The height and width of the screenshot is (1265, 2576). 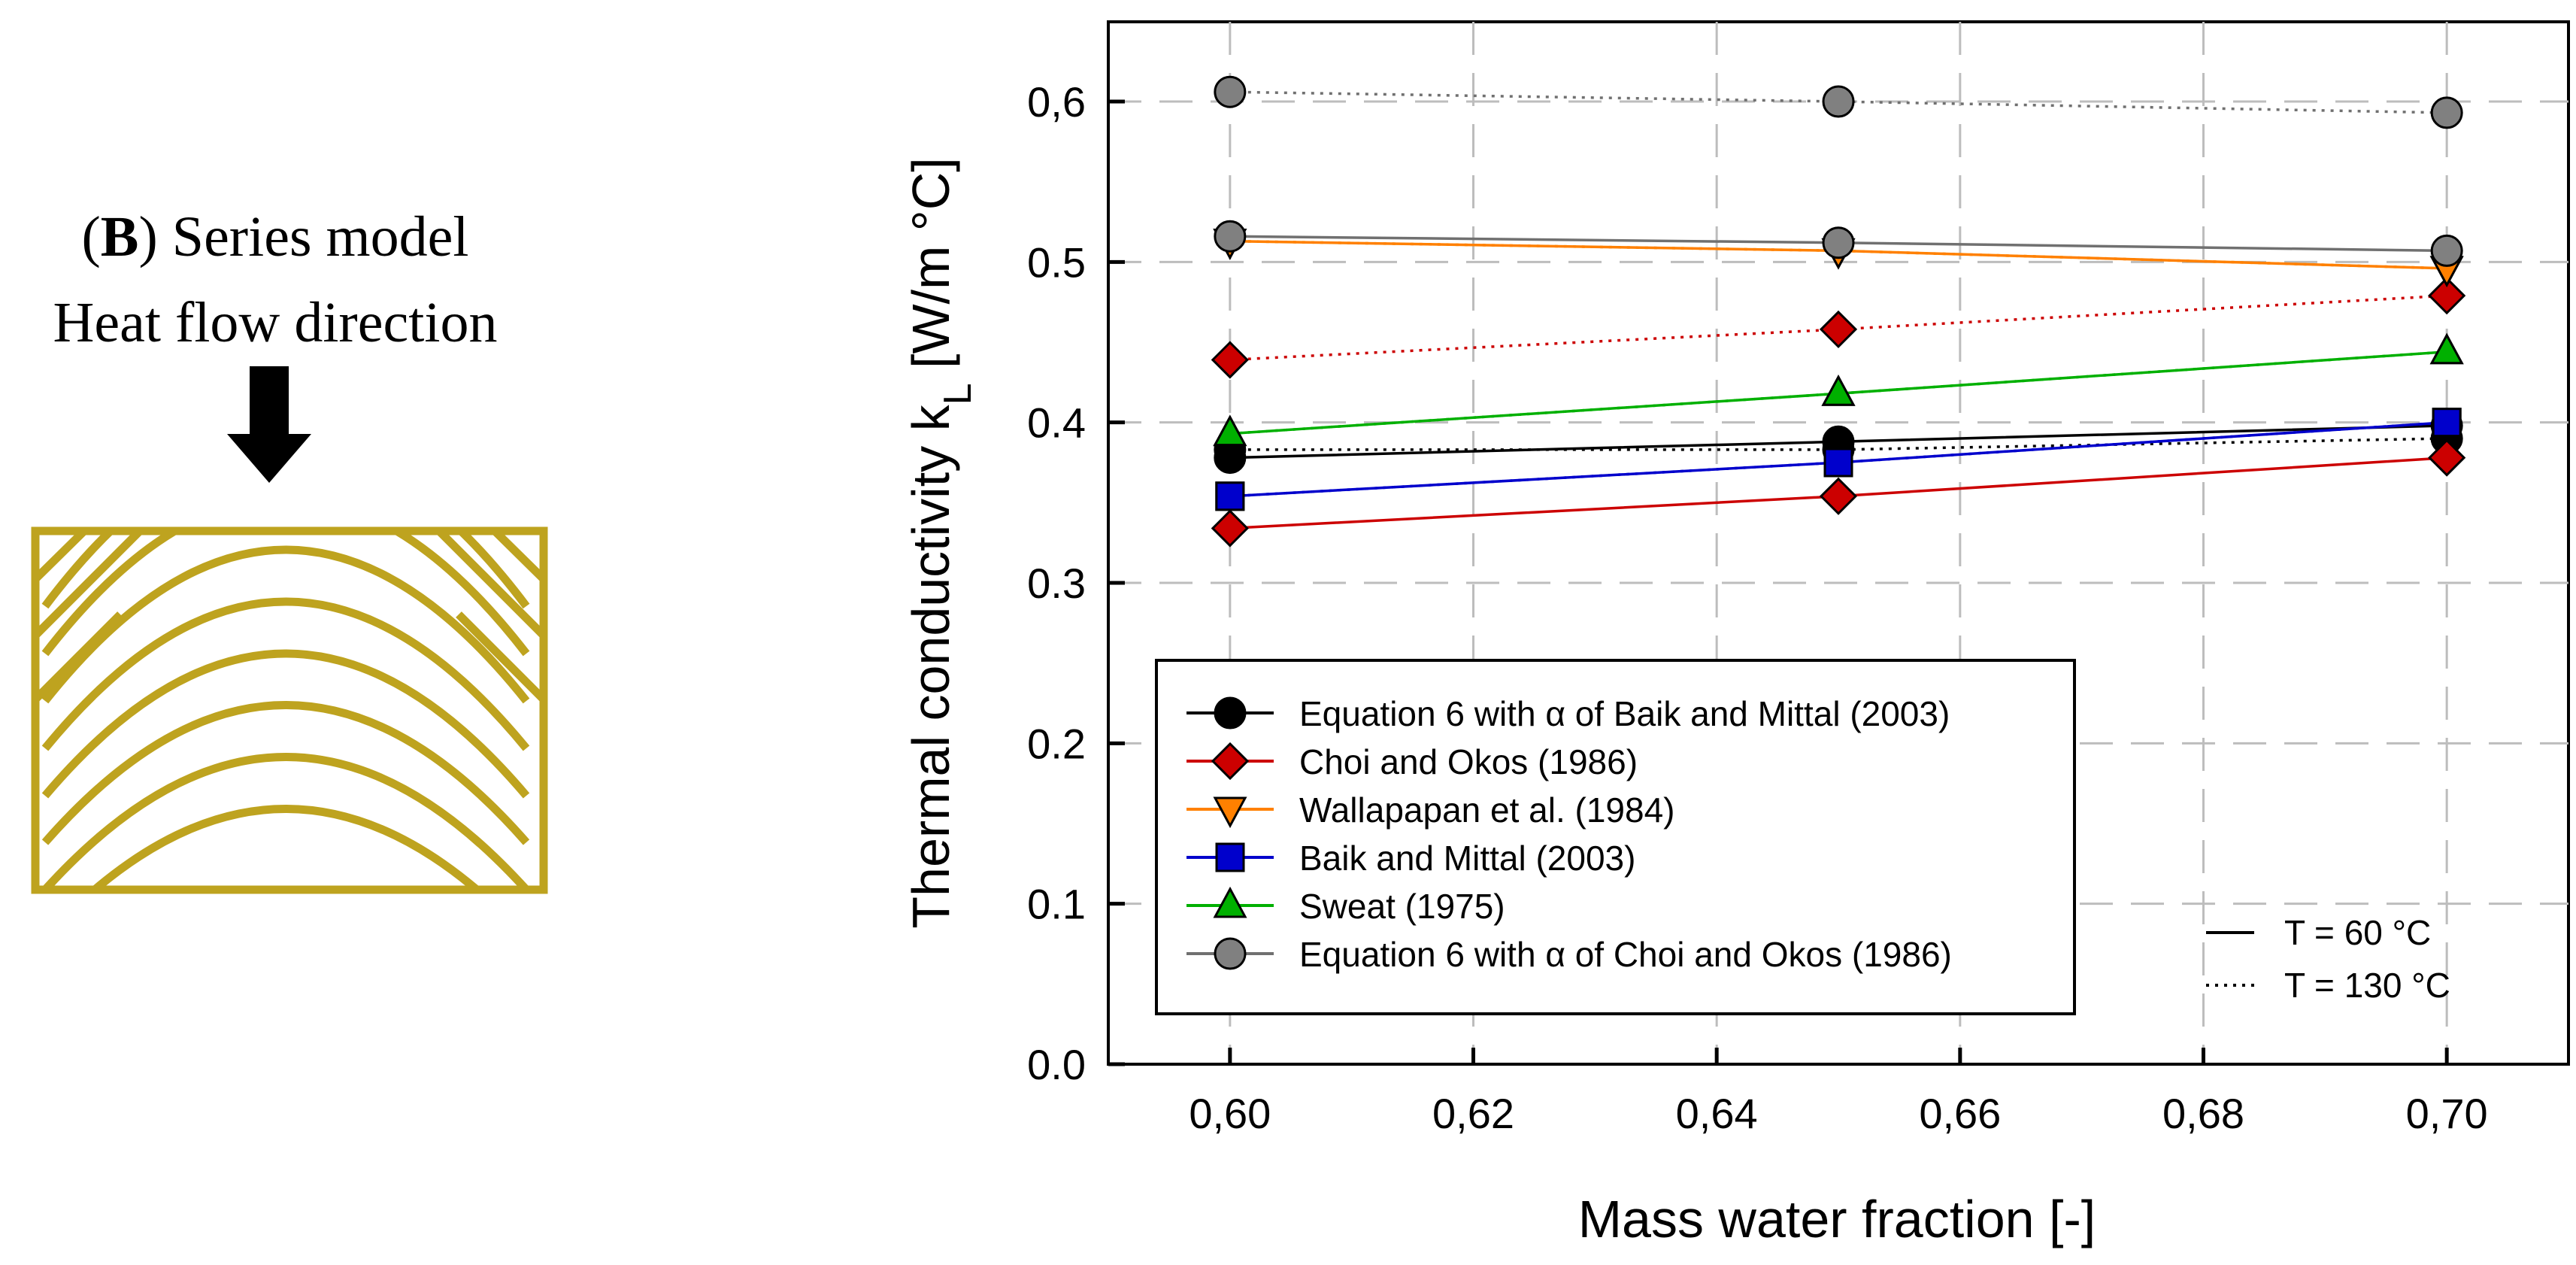 I want to click on legend-label: Sweat (1975), so click(x=1402, y=906).